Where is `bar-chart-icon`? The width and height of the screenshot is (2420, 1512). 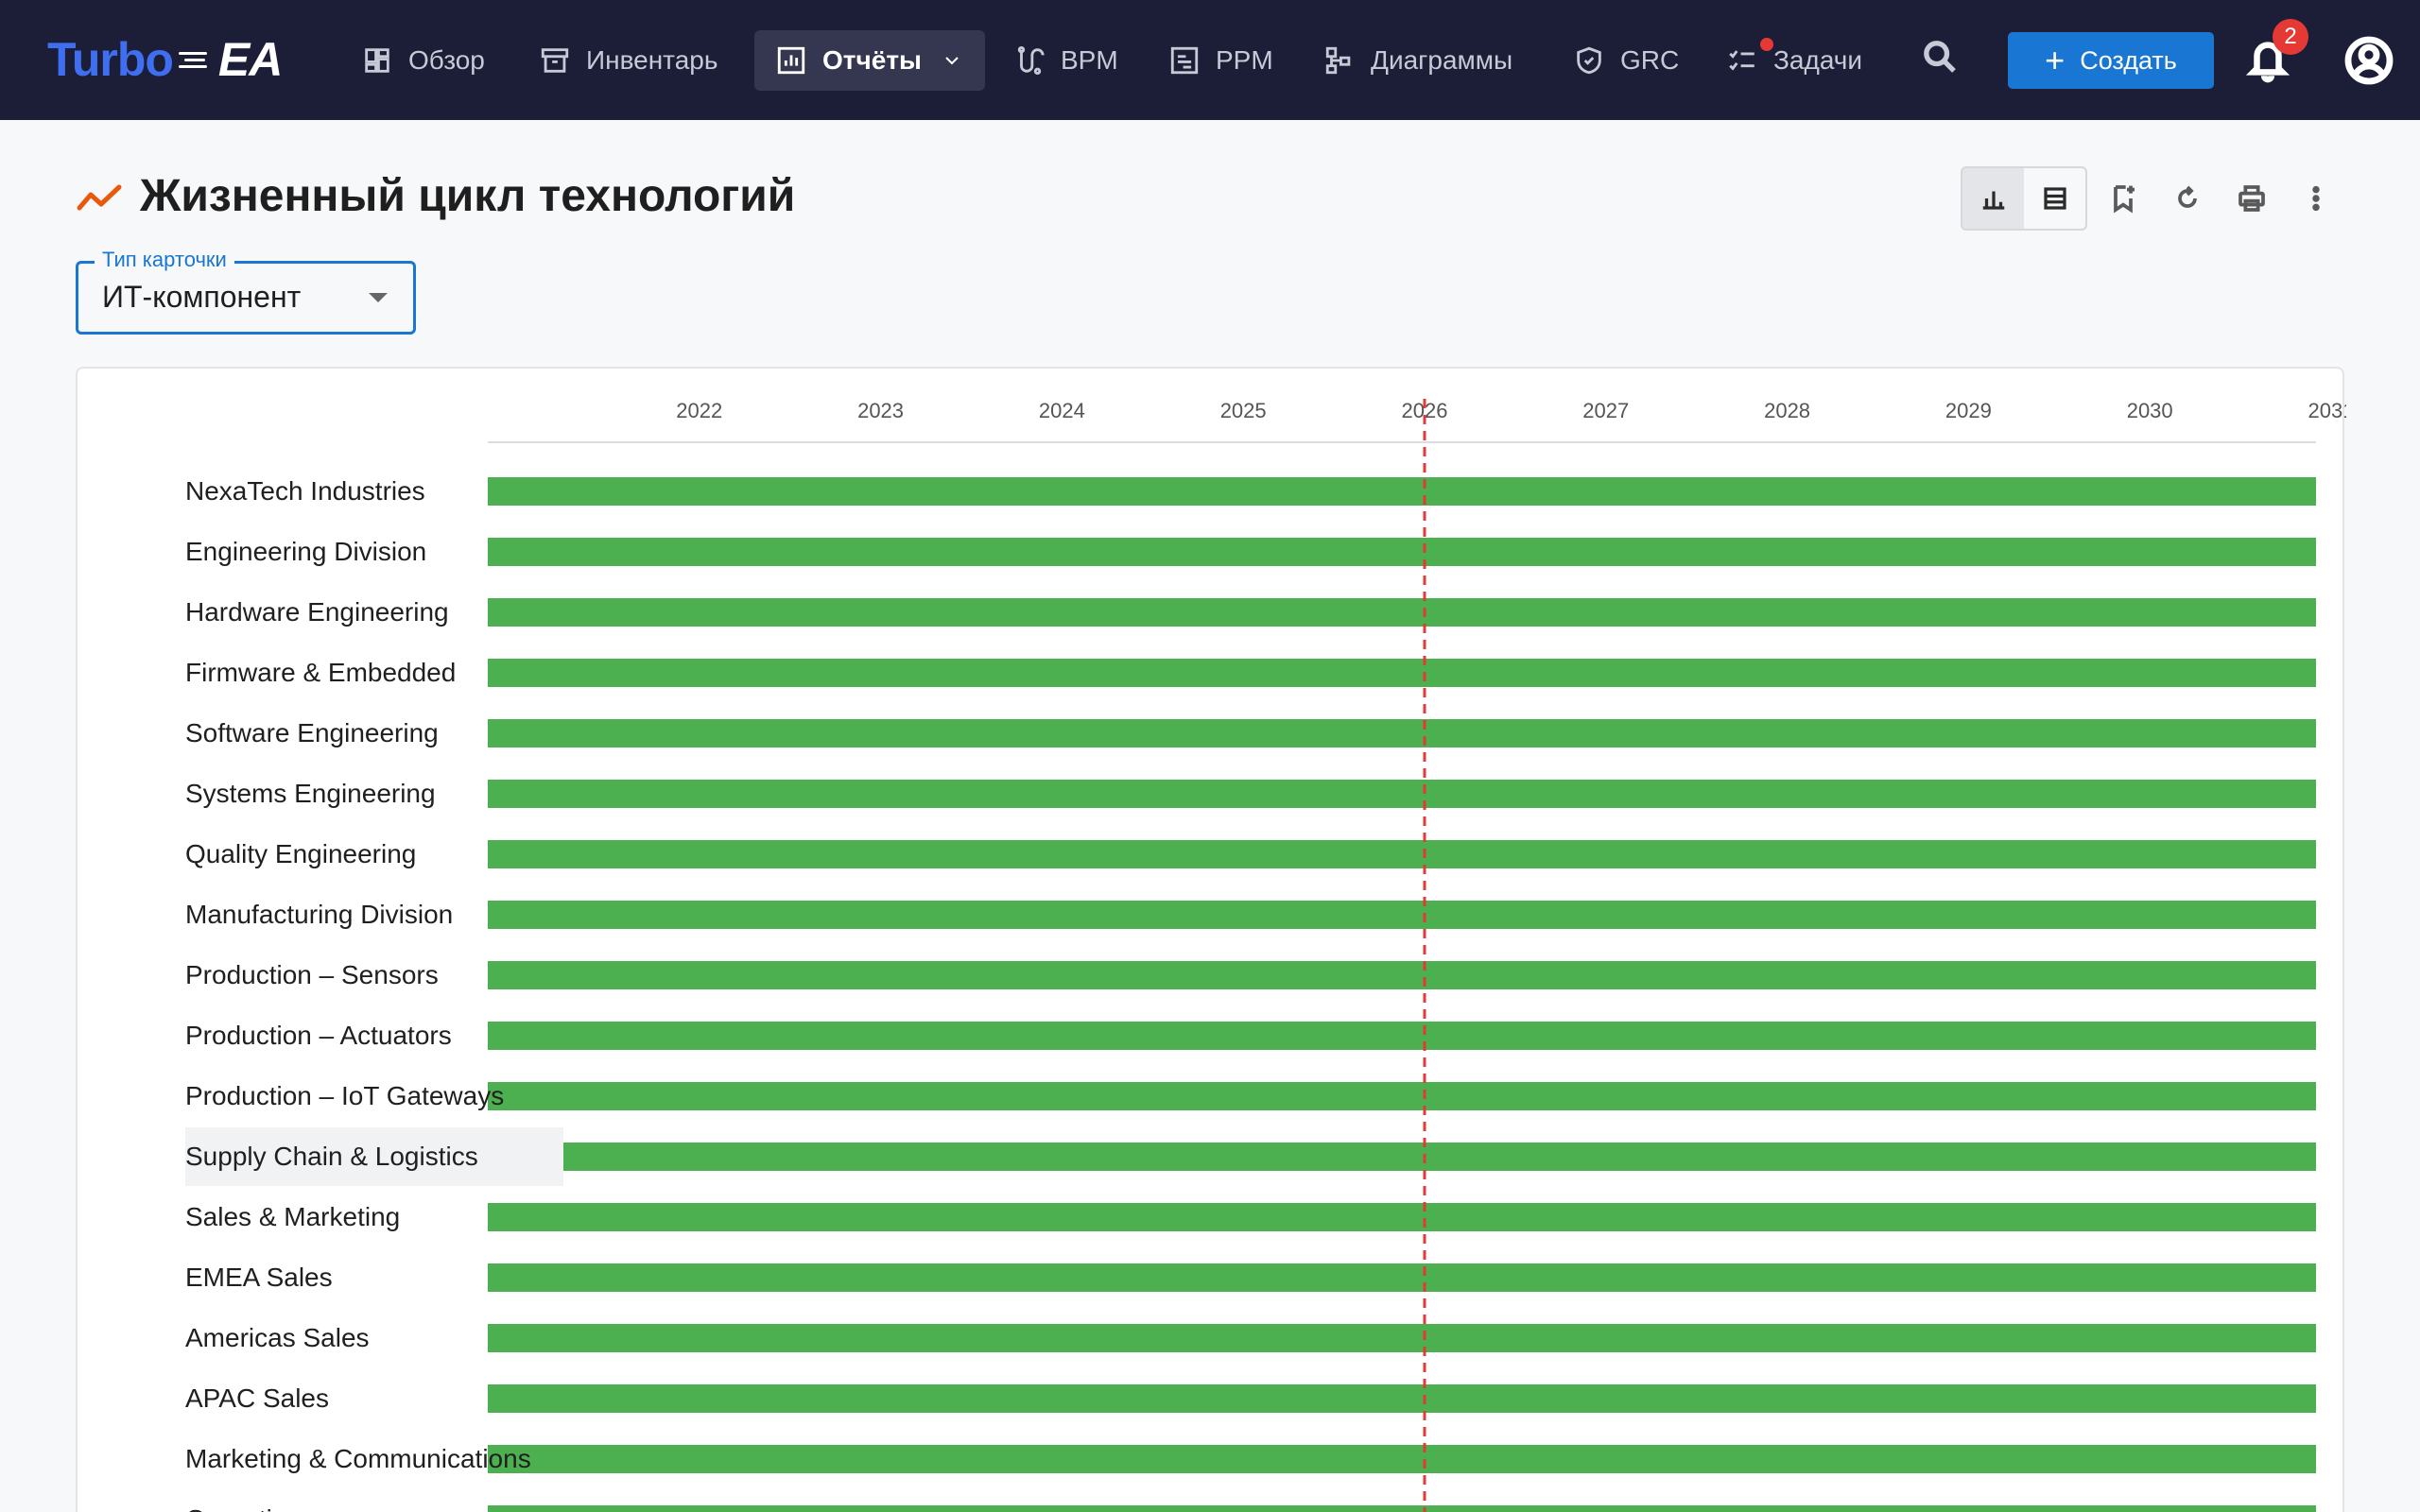
bar-chart-icon is located at coordinates (1993, 200).